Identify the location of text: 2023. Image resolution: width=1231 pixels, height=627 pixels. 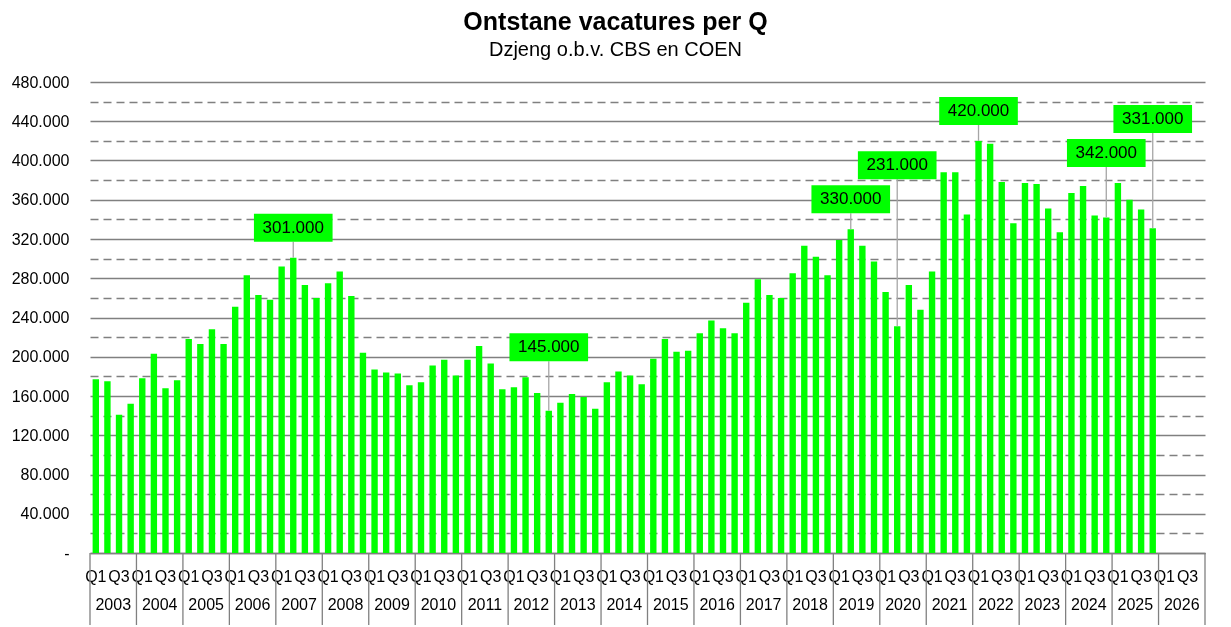
(1042, 604).